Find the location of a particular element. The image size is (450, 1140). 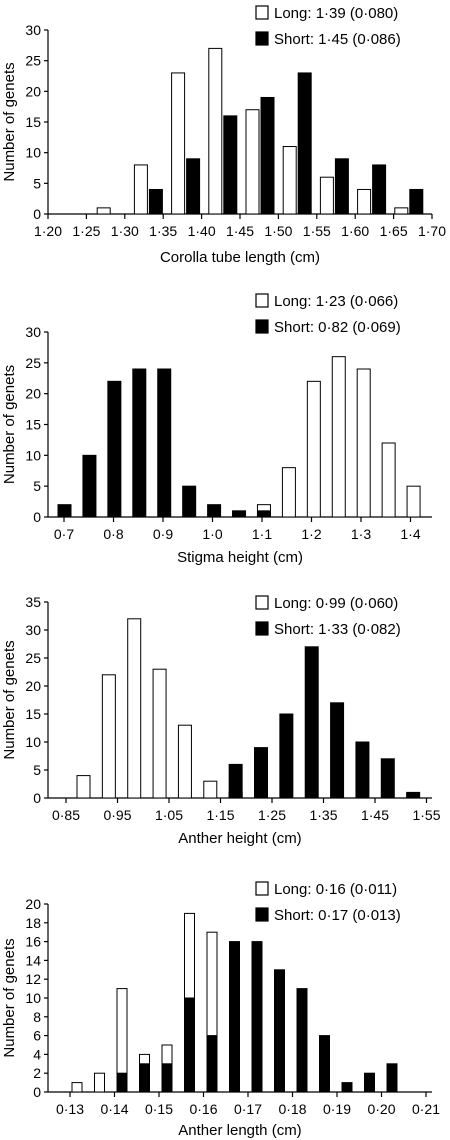

x-tick-label: 0·18 is located at coordinates (292, 1109).